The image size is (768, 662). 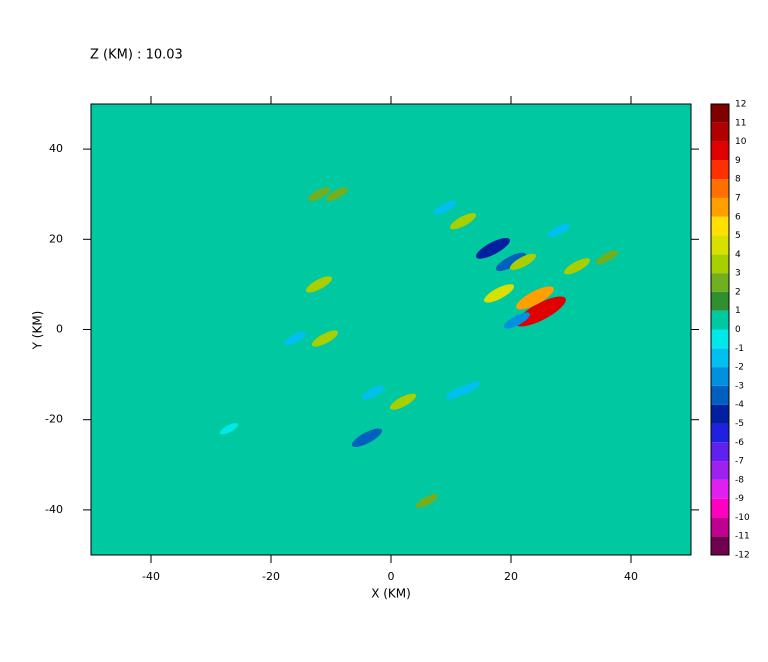 I want to click on x-tick-label: -20, so click(x=271, y=576).